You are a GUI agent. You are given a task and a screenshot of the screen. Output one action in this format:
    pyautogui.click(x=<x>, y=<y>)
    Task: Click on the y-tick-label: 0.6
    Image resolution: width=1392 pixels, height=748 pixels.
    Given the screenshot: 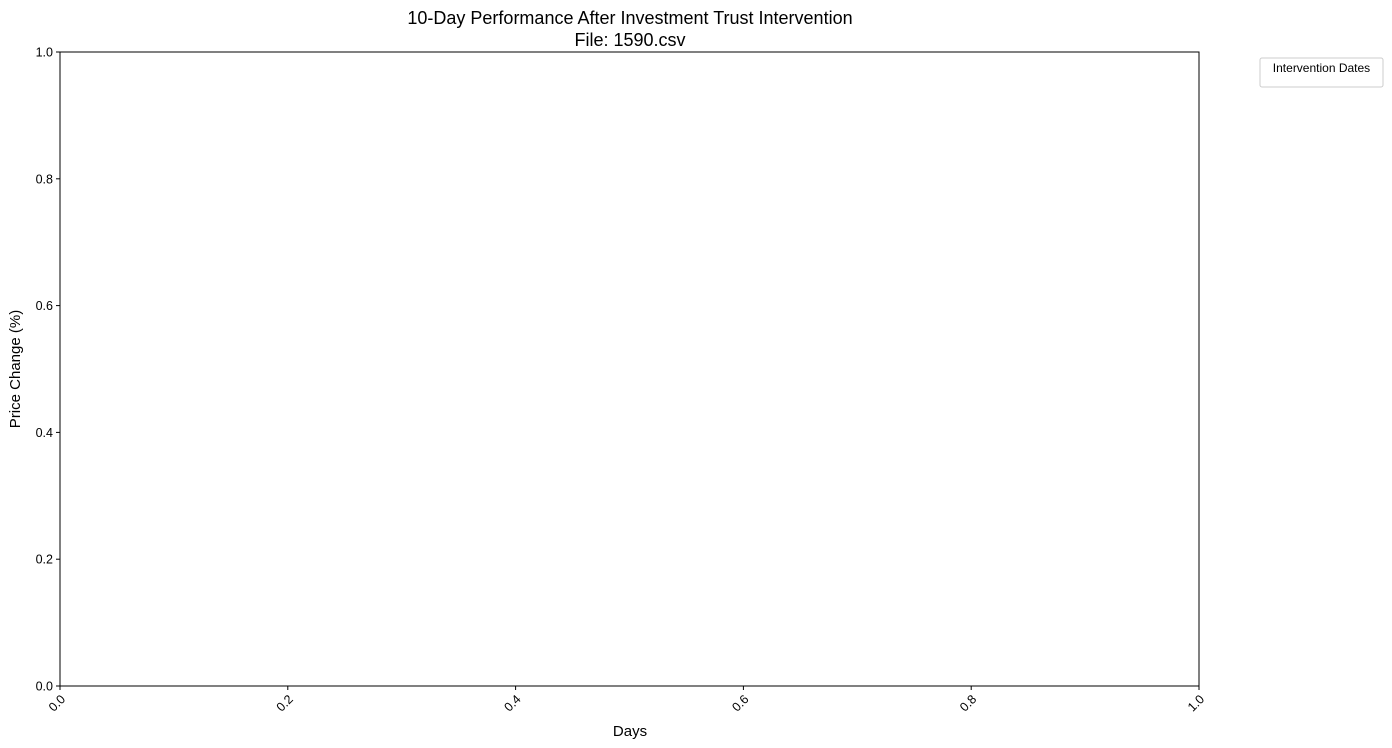 What is the action you would take?
    pyautogui.click(x=44, y=306)
    